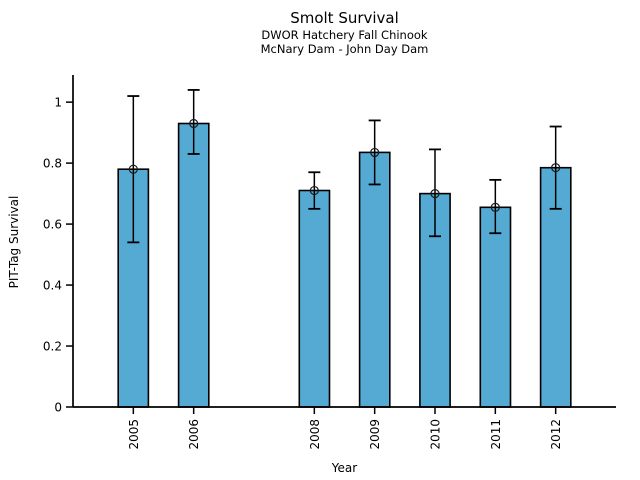 Image resolution: width=640 pixels, height=480 pixels. What do you see at coordinates (495, 307) in the screenshot?
I see `bar-2011` at bounding box center [495, 307].